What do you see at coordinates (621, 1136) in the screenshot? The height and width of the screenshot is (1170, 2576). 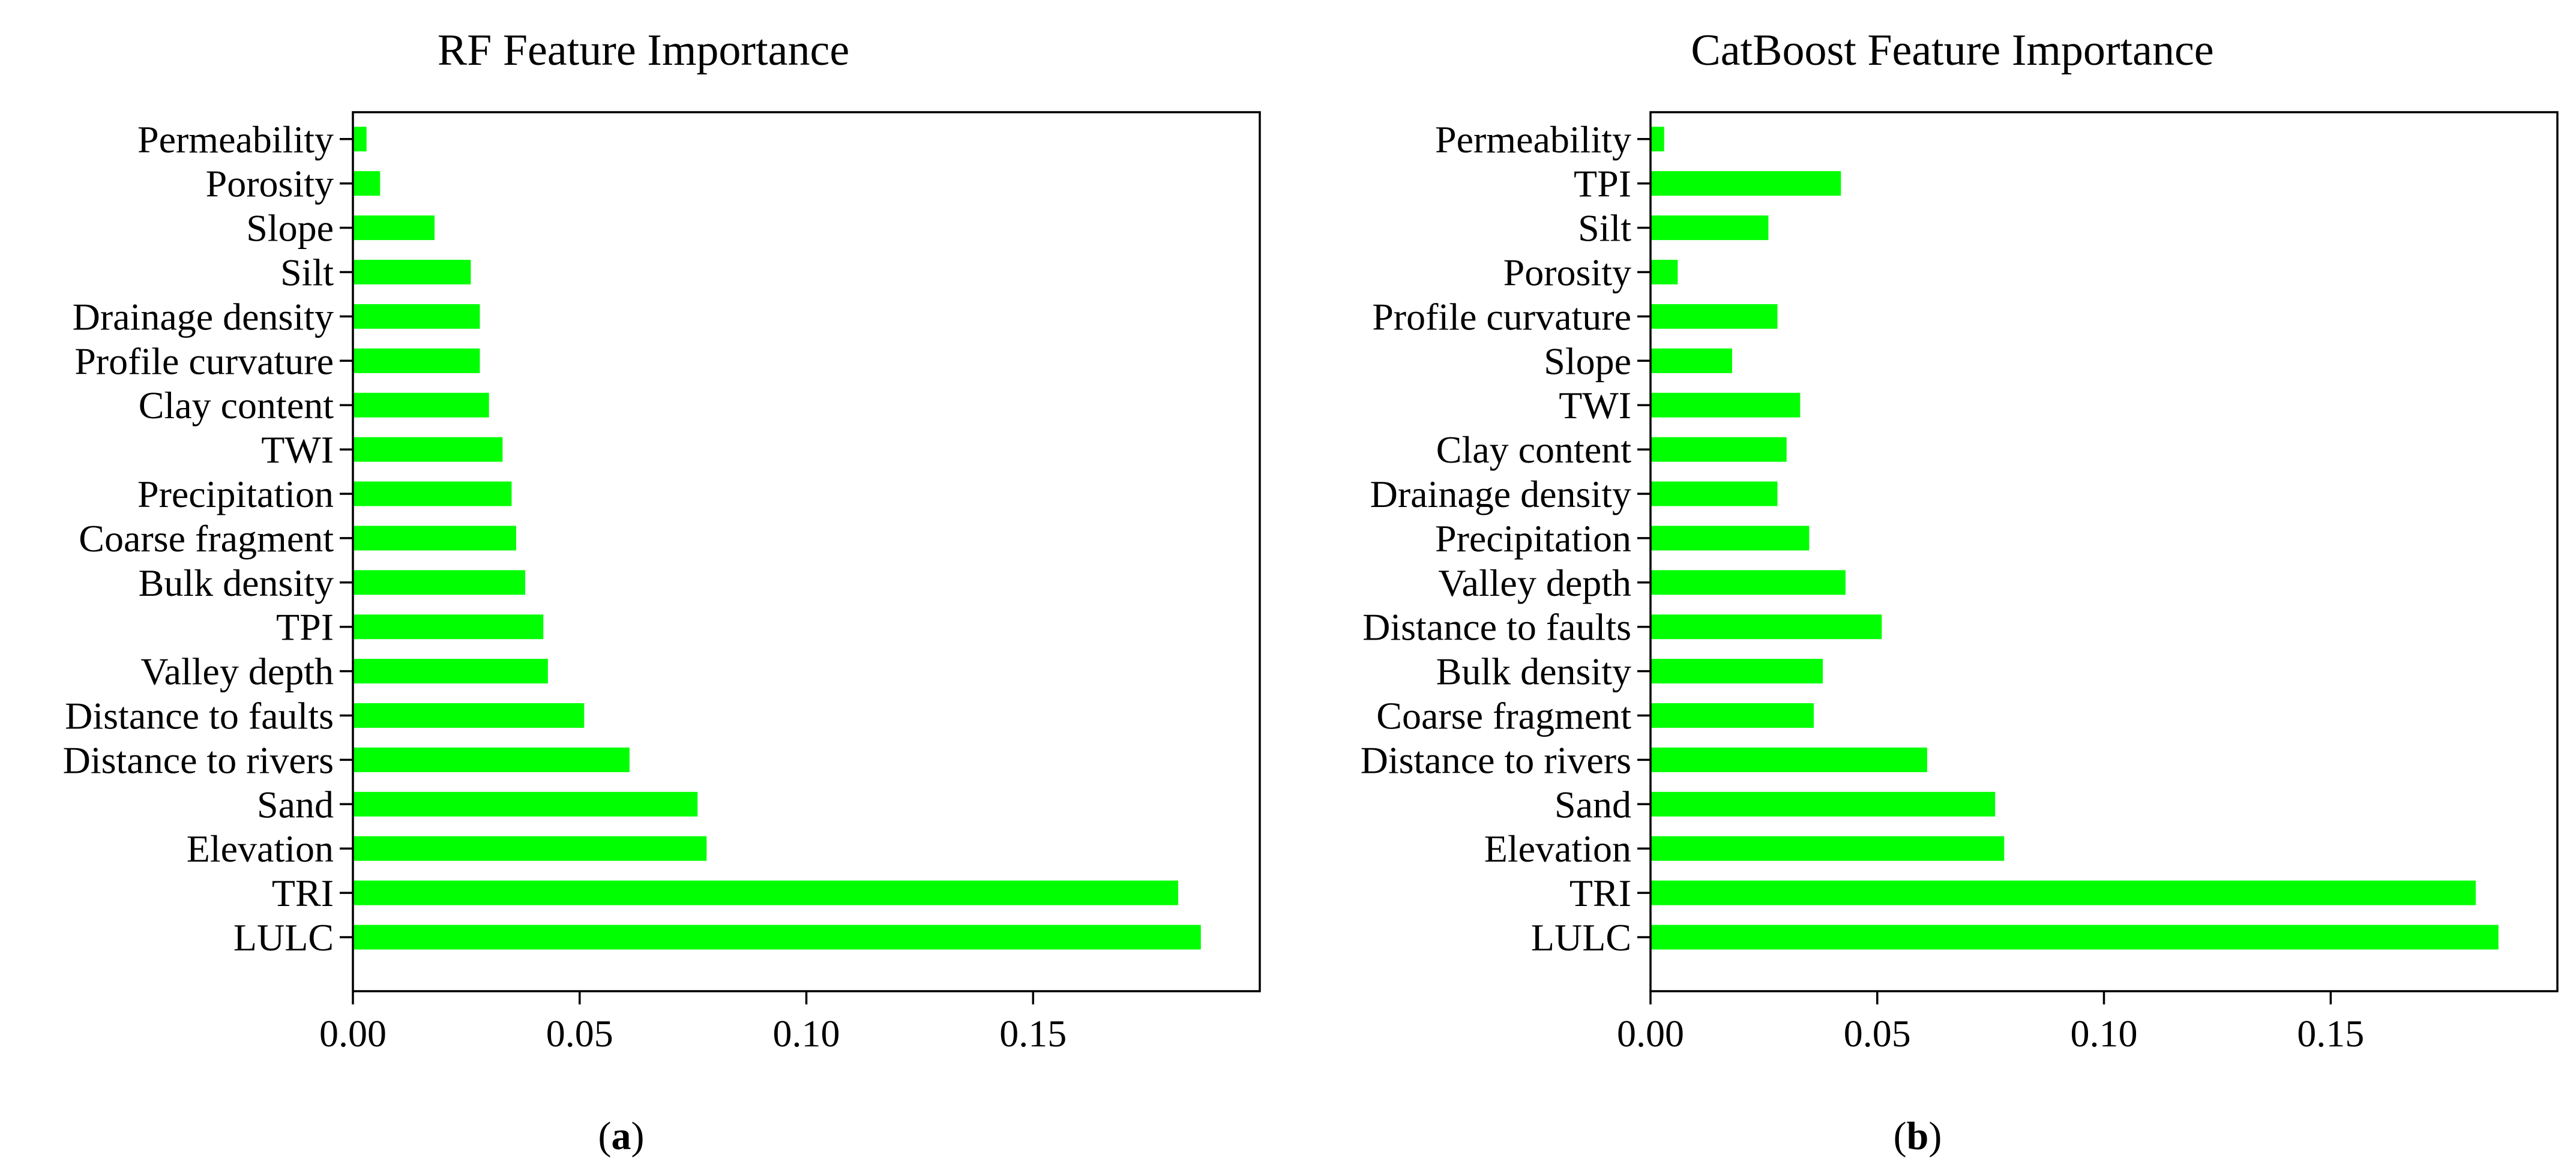 I see `panel-label: (a)` at bounding box center [621, 1136].